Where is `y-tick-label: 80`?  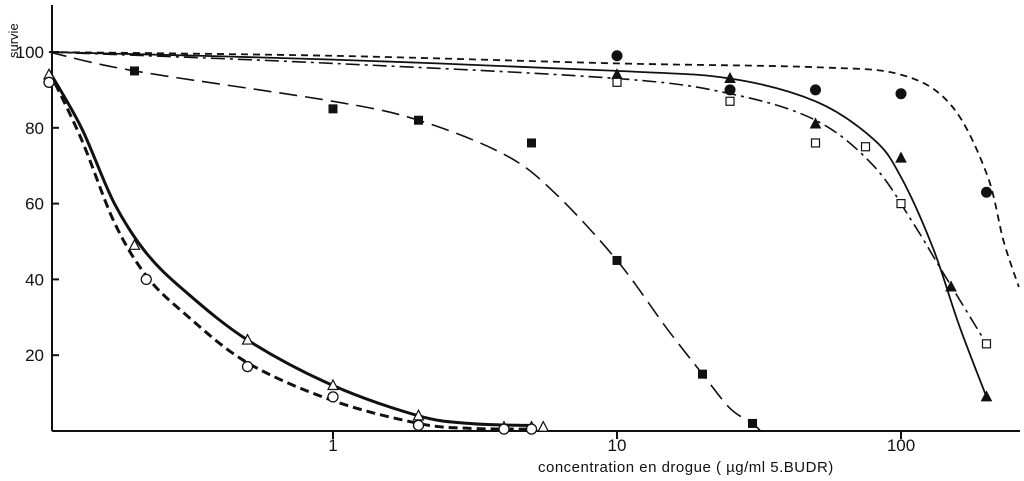
y-tick-label: 80 is located at coordinates (34, 128).